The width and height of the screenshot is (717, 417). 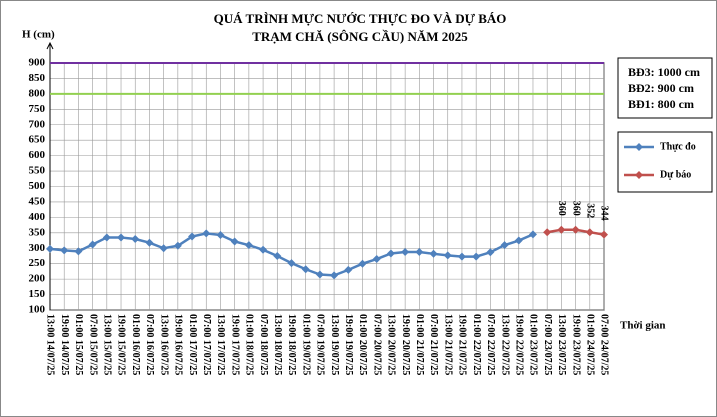 What do you see at coordinates (178, 344) in the screenshot?
I see `x-tick-label: 19:00 16/07/25` at bounding box center [178, 344].